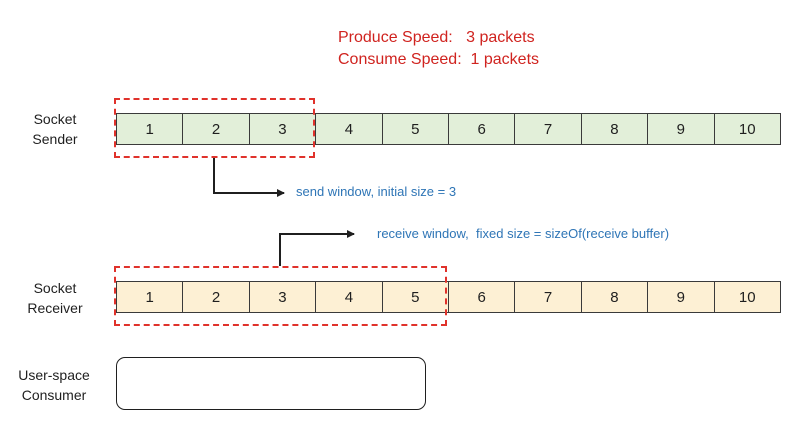 This screenshot has height=438, width=804. I want to click on receiver-buffer: 1 2 3 4 5 6 7 8 9 10, so click(448, 297).